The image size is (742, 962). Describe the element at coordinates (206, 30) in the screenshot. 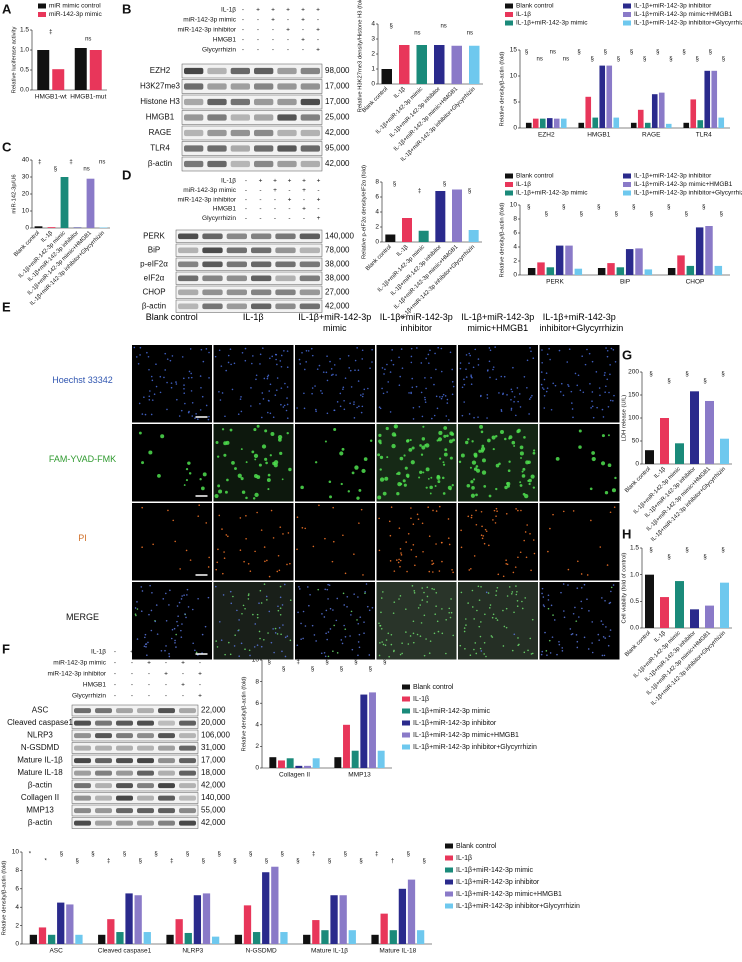

I see `condition-label: miR-142-3p inhibitor` at that location.